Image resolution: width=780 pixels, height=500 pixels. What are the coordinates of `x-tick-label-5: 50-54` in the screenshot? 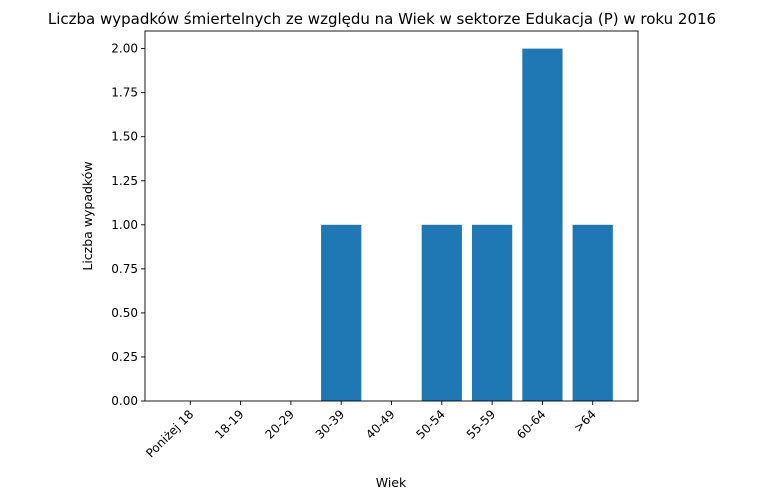 It's located at (430, 424).